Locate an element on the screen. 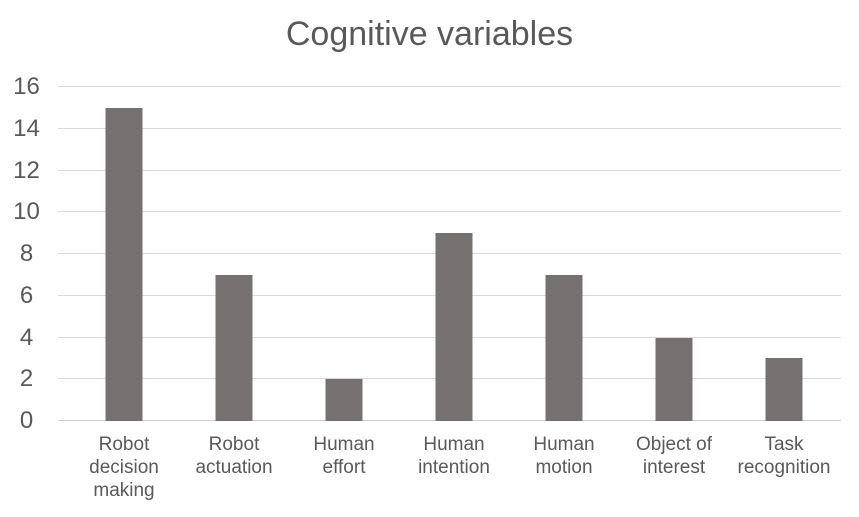  y-tick-label: 4 is located at coordinates (26, 337).